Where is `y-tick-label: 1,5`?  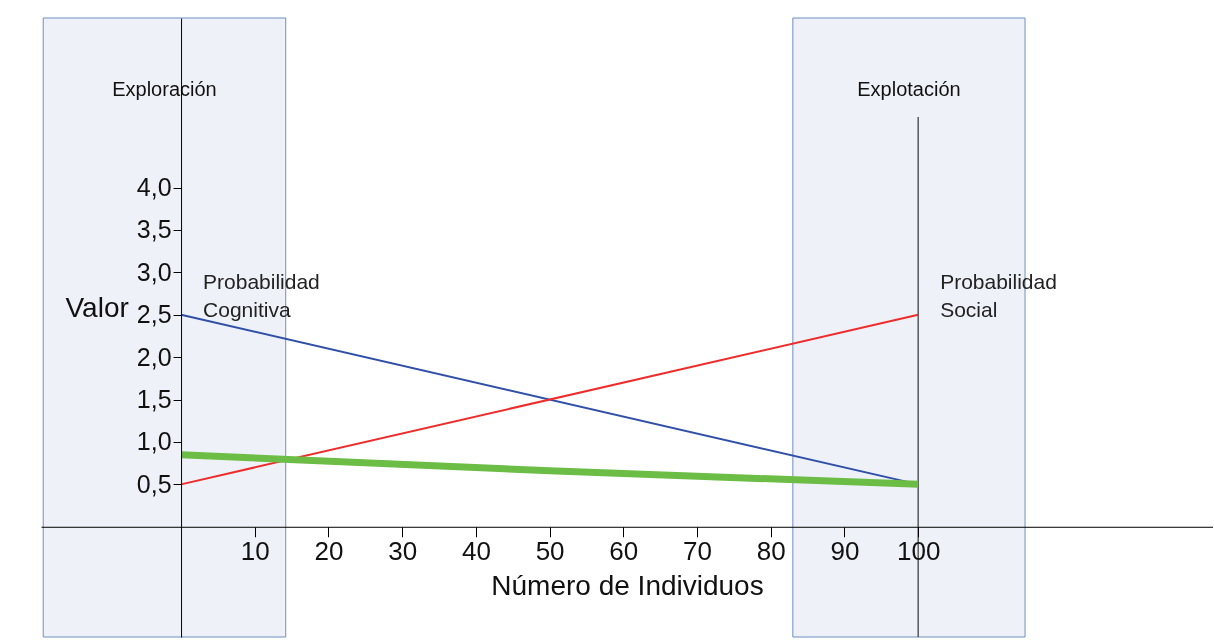
y-tick-label: 1,5 is located at coordinates (154, 399).